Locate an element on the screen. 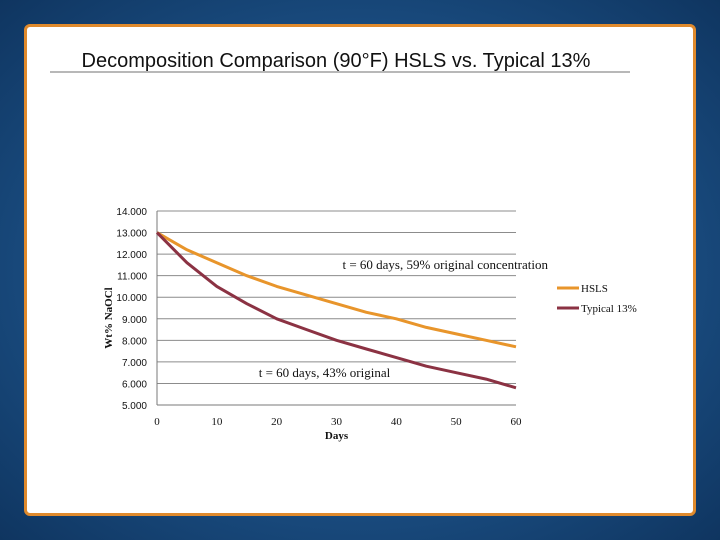 This screenshot has height=540, width=720. annotation-text: t = 60 days, 43% original is located at coordinates (325, 372).